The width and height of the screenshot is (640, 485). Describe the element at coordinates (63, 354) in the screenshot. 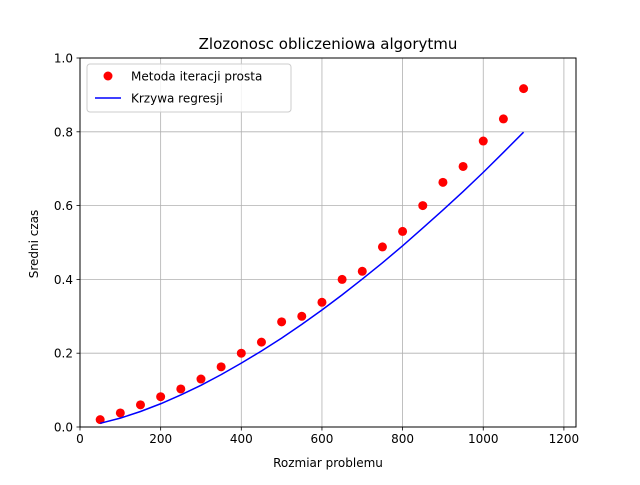

I see `y-tick-label: 0.2` at that location.